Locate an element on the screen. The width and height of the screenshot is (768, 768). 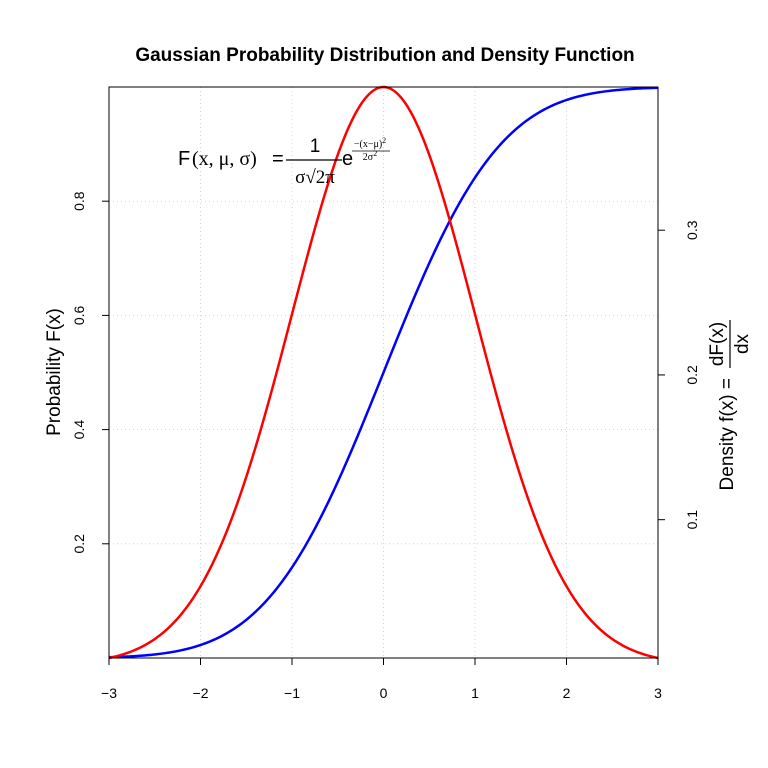
formula-exp-numerator-power: 2 is located at coordinates (384, 140).